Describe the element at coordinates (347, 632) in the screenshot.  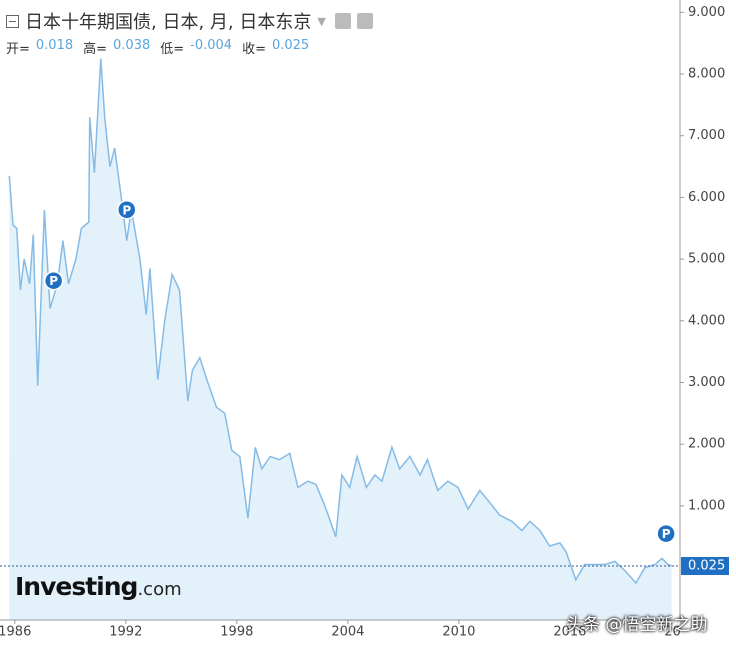
I see `x-tick-label: 2004` at that location.